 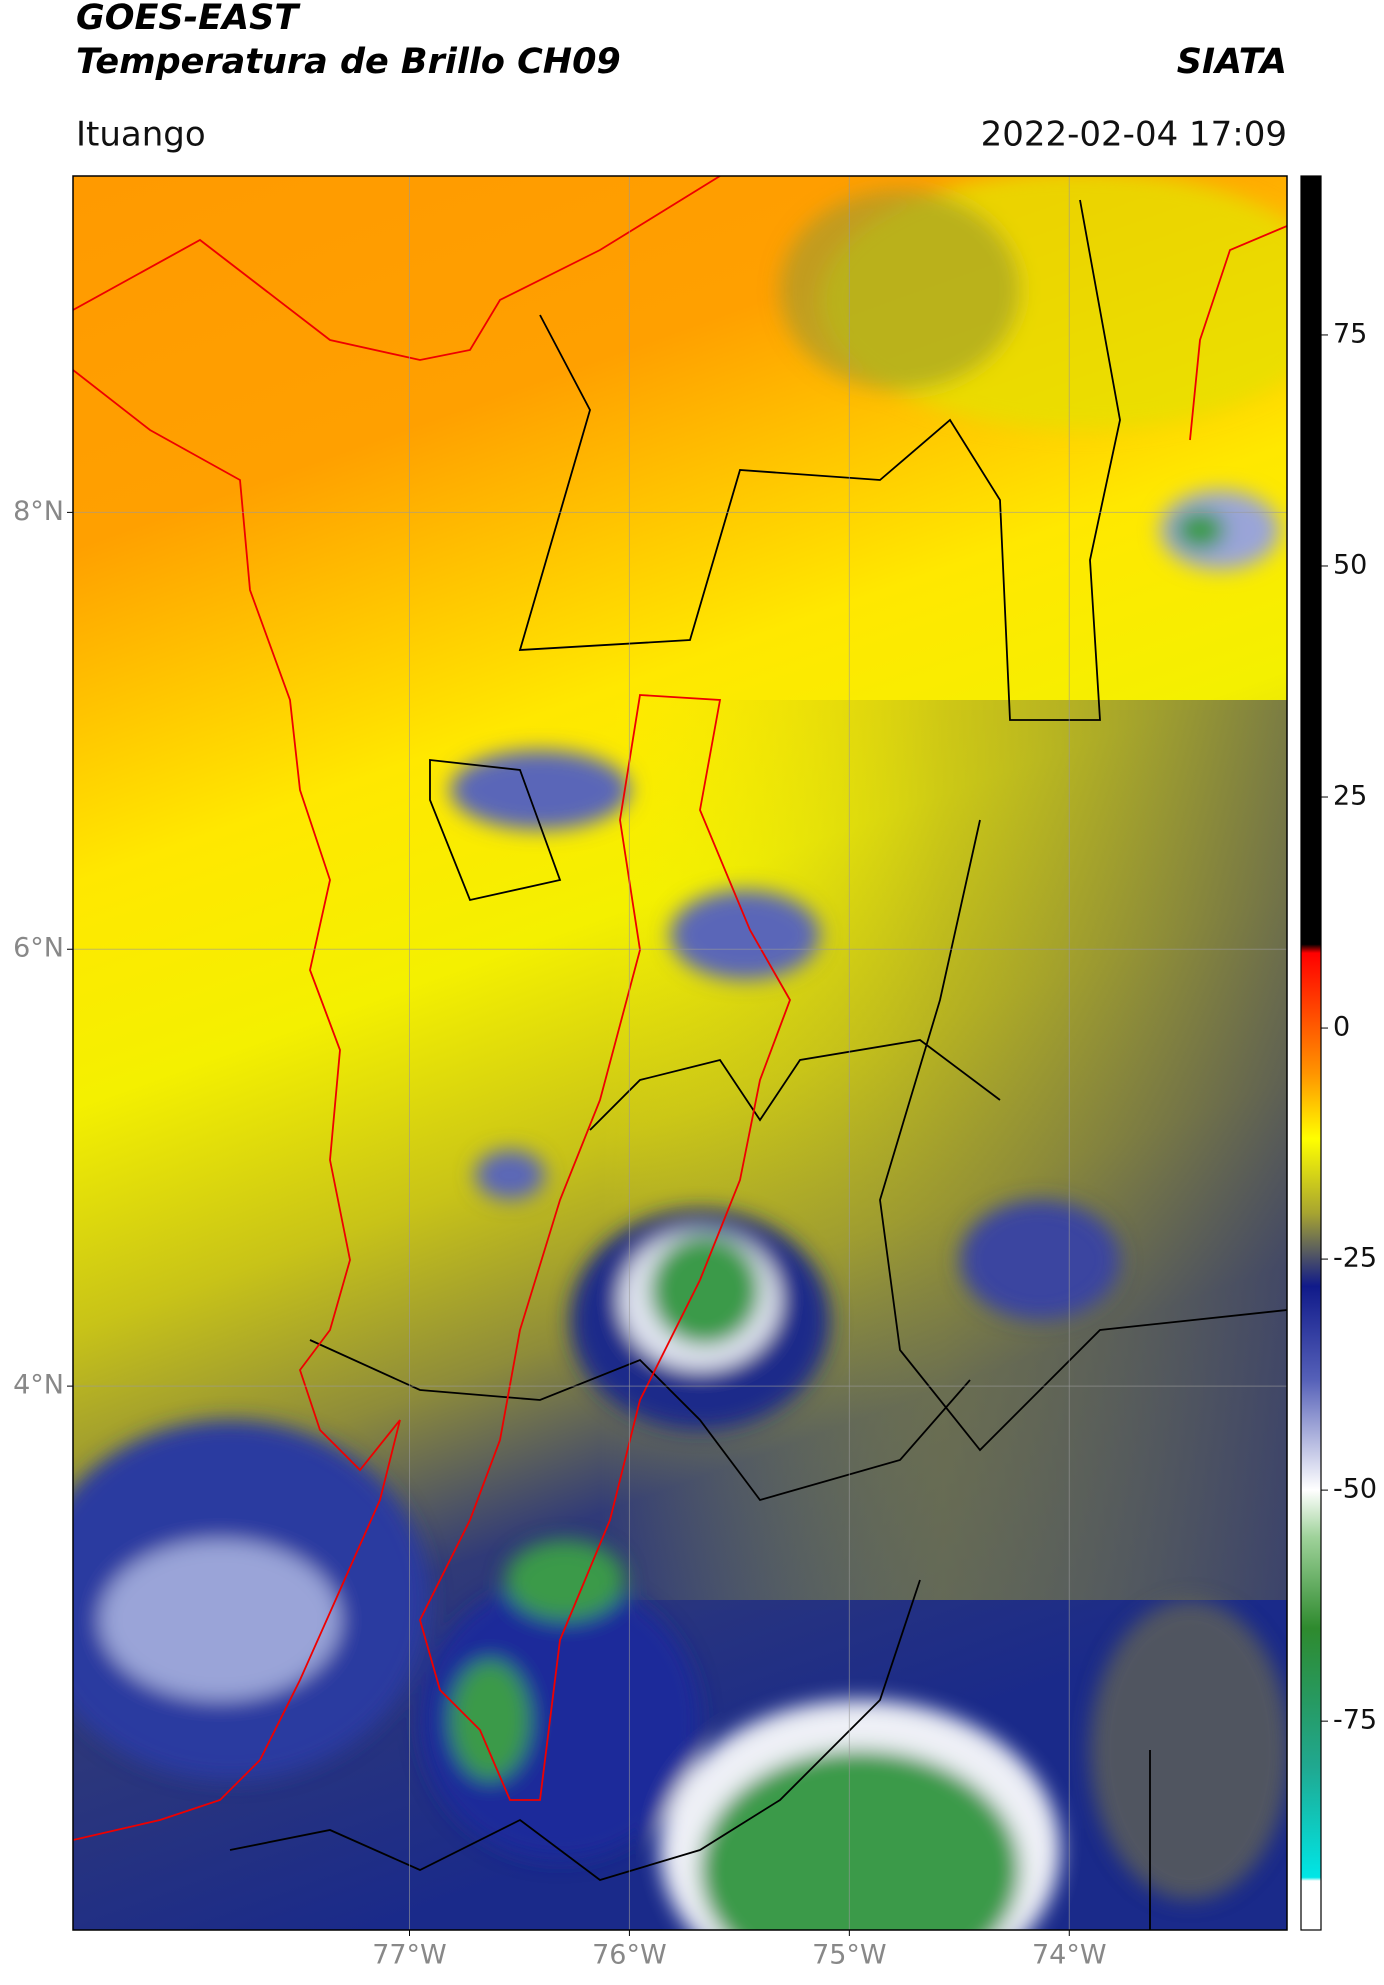 What do you see at coordinates (38, 1385) in the screenshot?
I see `y-tick-label: 4°N` at bounding box center [38, 1385].